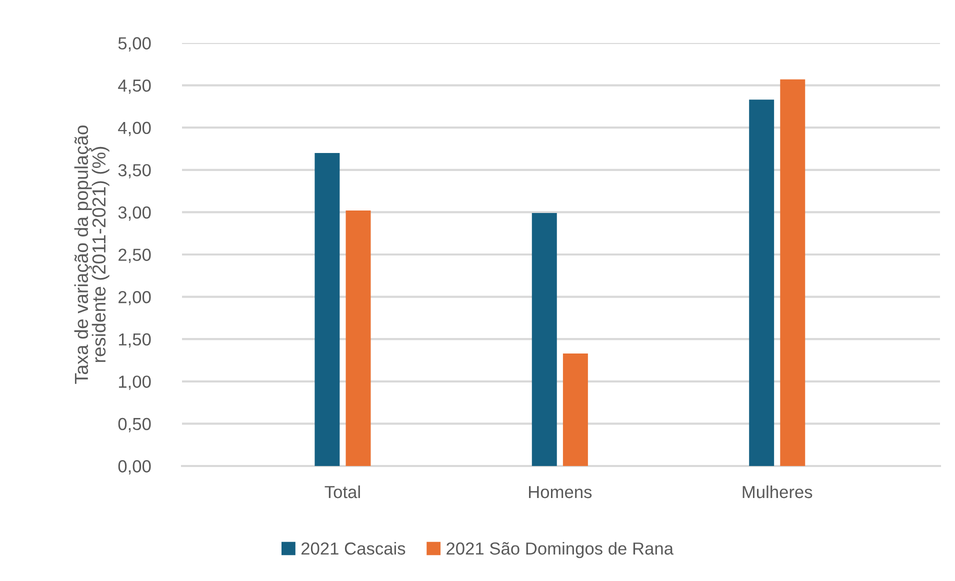 The width and height of the screenshot is (955, 581). I want to click on y-tick-label: 3,00, so click(134, 213).